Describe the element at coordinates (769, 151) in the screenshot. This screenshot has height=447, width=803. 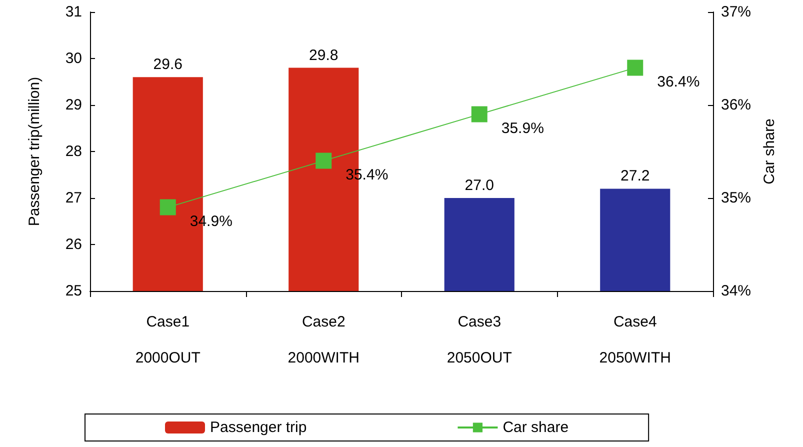
I see `y2-axis-title: Car share` at that location.